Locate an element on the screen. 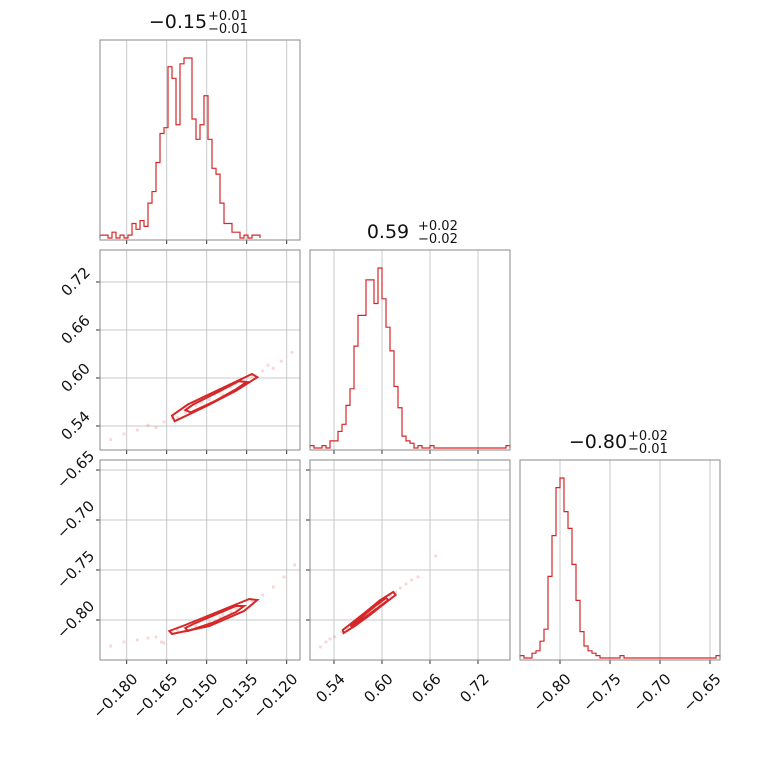  y-tick-label: 0.66 is located at coordinates (75, 329).